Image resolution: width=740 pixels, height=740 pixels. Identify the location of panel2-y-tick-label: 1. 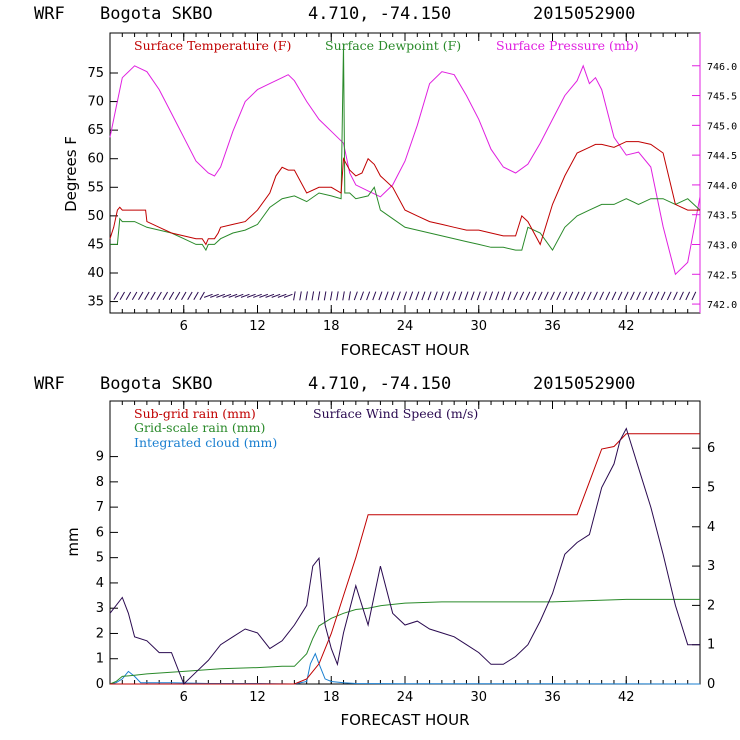
(100, 659).